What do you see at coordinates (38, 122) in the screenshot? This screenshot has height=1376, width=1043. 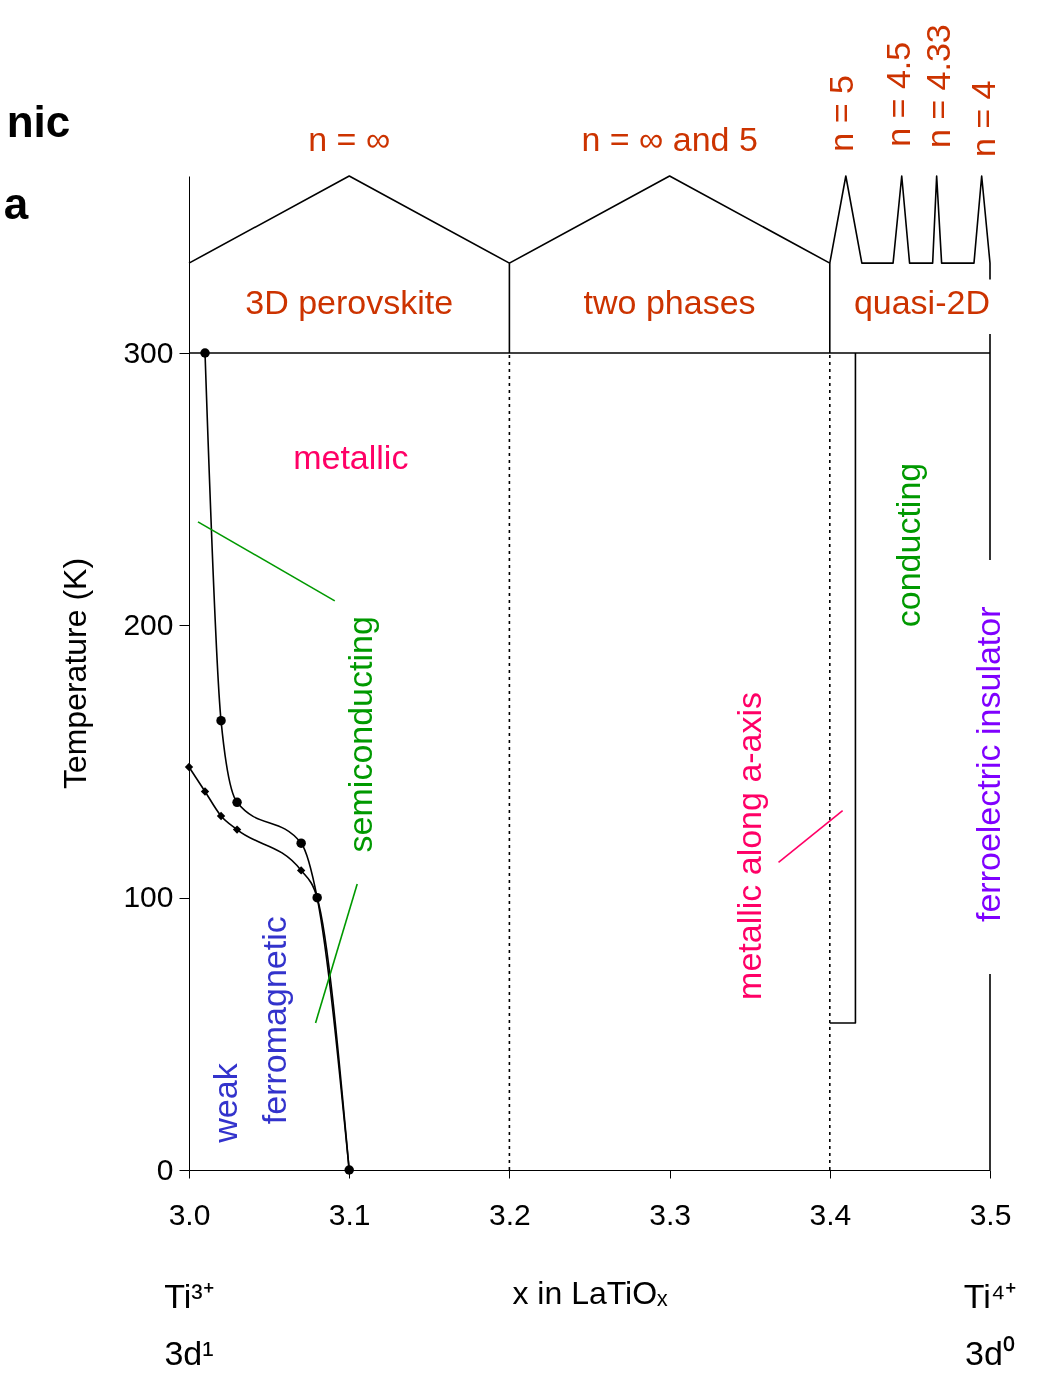 I see `text: nic` at bounding box center [38, 122].